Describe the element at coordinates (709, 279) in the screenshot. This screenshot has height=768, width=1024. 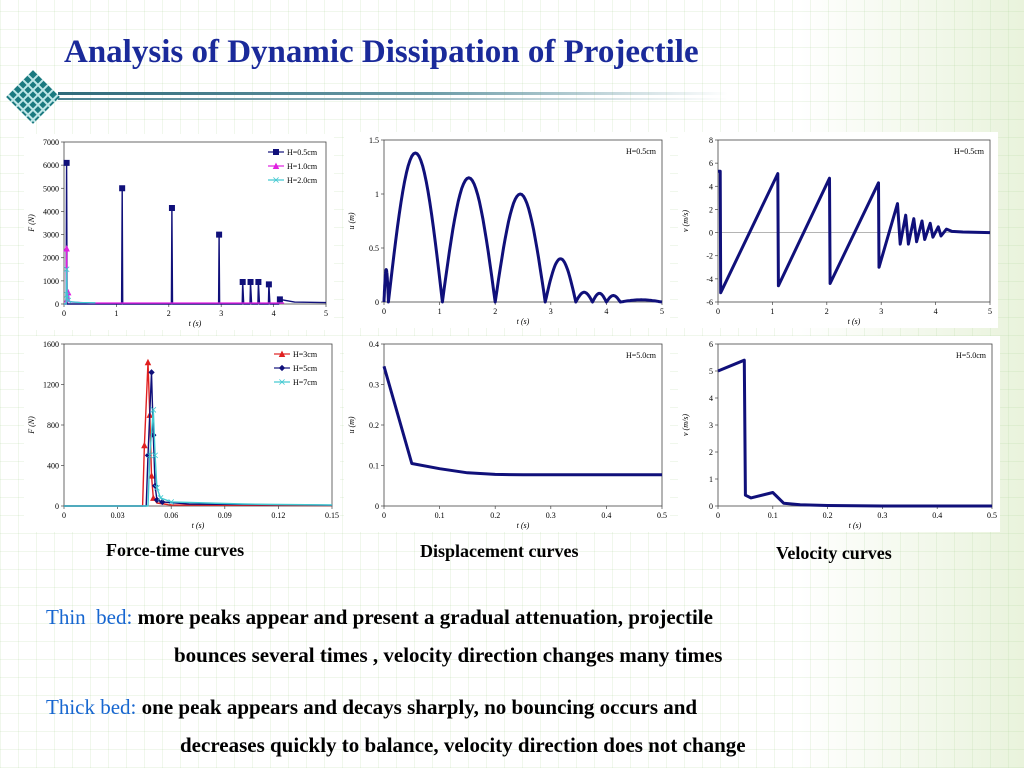
I see `y-tick-label: -4` at that location.